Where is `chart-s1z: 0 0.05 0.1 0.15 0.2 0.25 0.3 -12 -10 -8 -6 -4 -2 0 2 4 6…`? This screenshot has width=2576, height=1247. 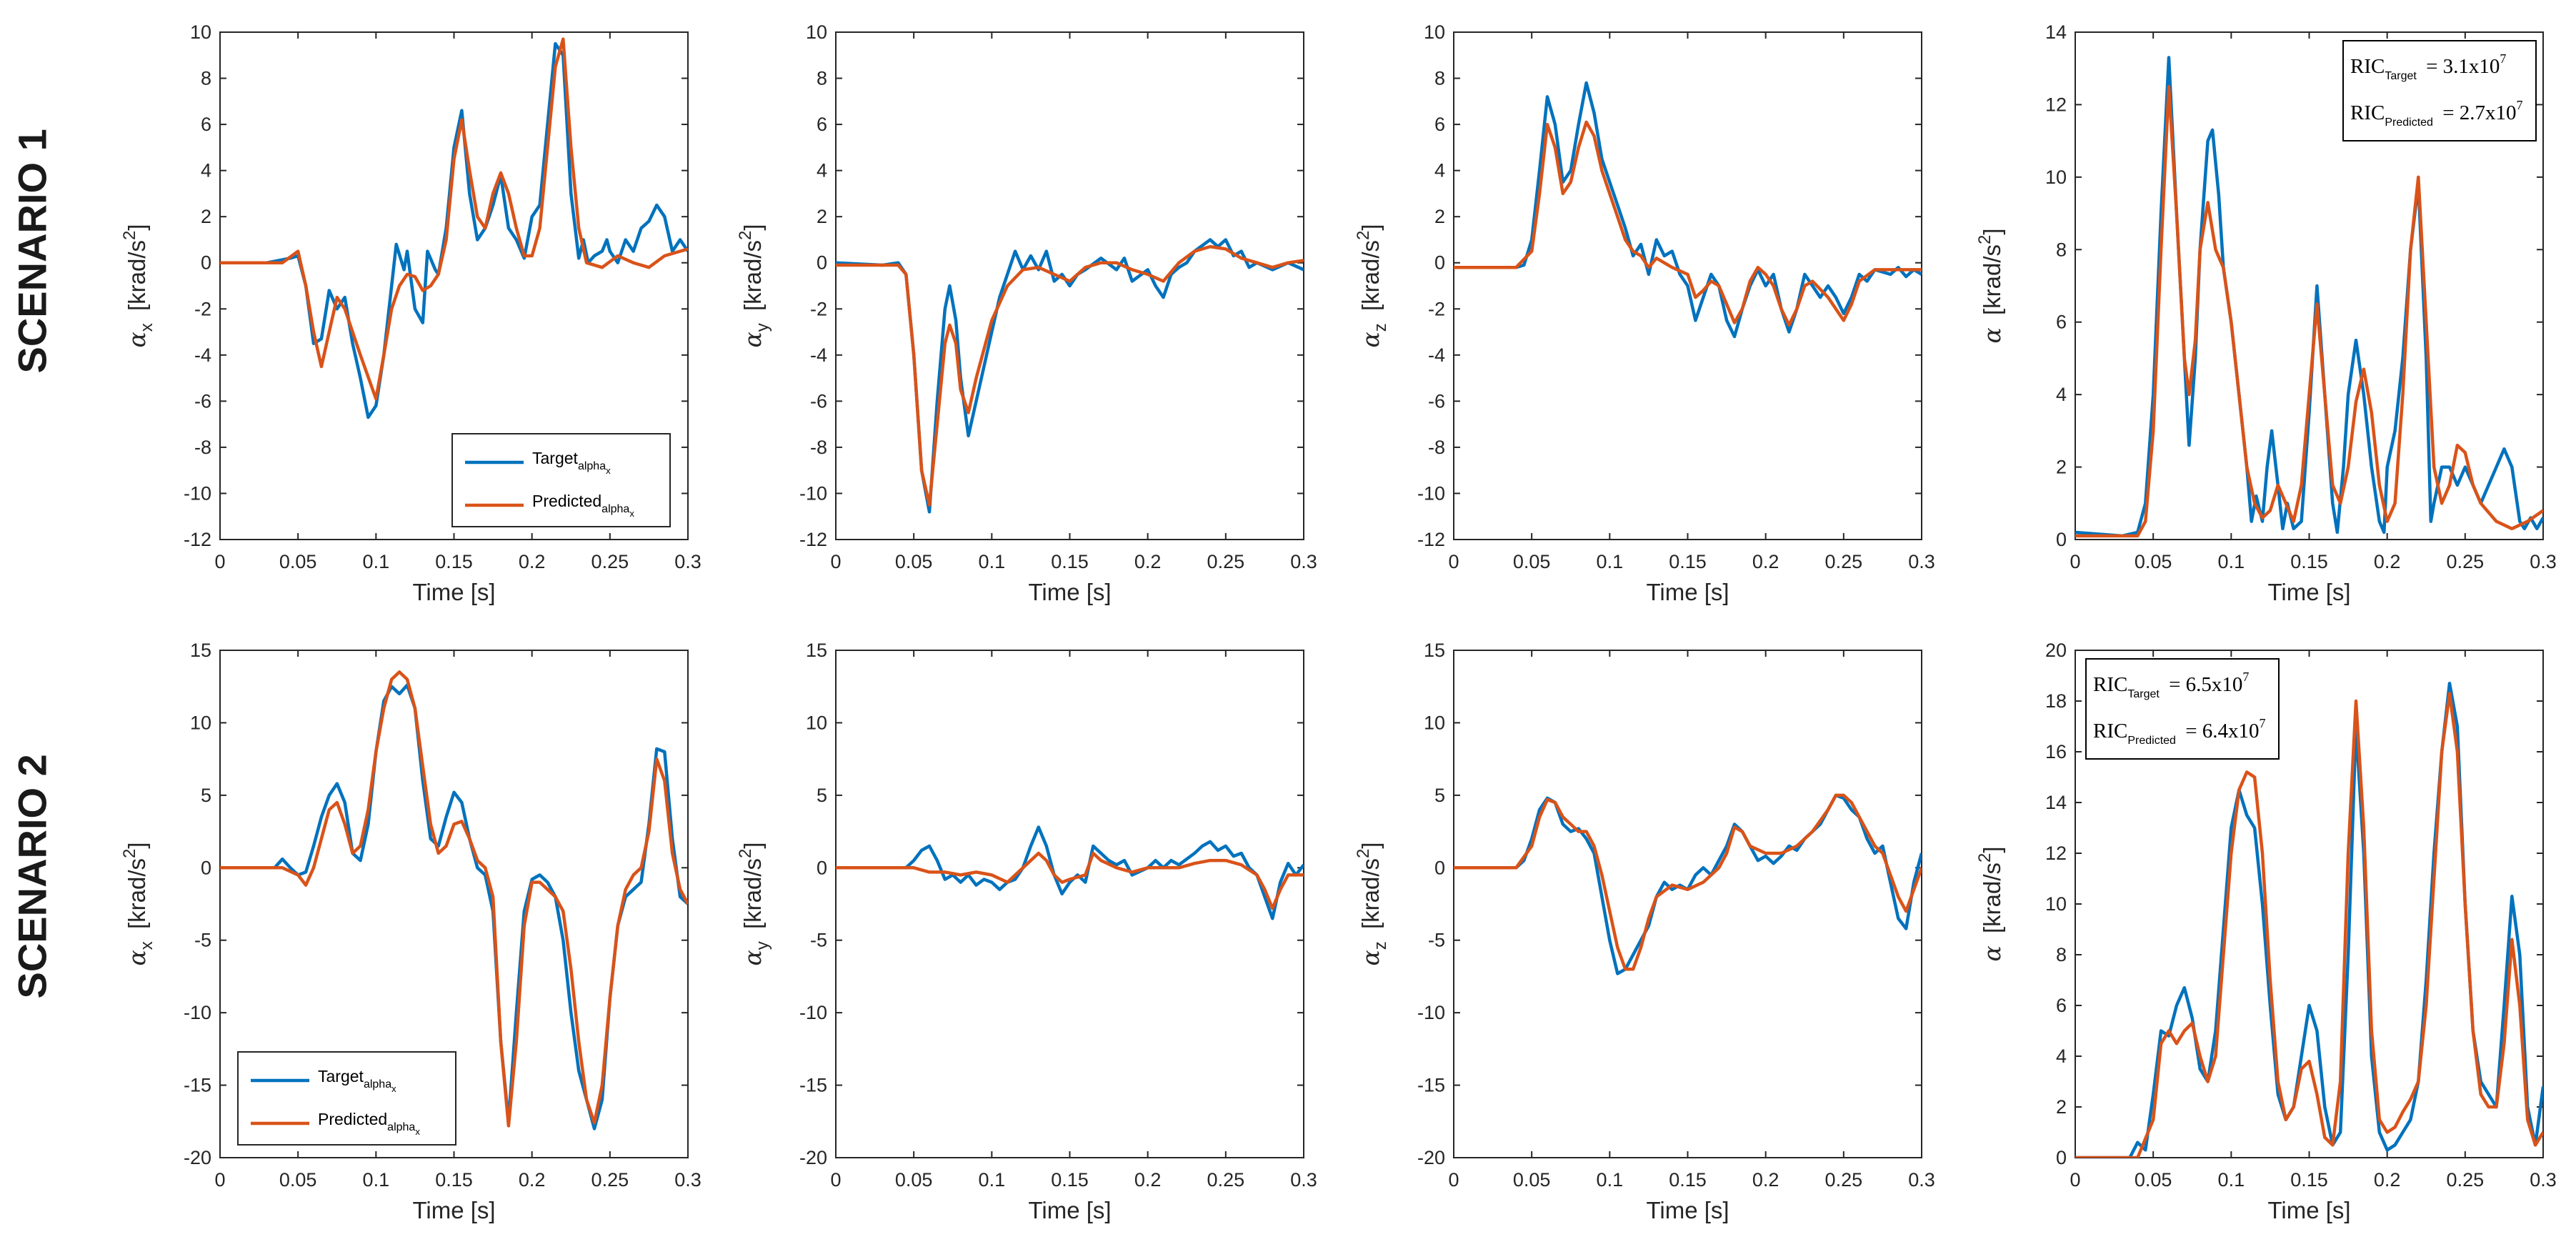
chart-s1z: 0 0.05 0.1 0.15 0.2 0.25 0.3 -12 -10 -8 -6 -4 -2 0 2 4 6… is located at coordinates (1645, 313).